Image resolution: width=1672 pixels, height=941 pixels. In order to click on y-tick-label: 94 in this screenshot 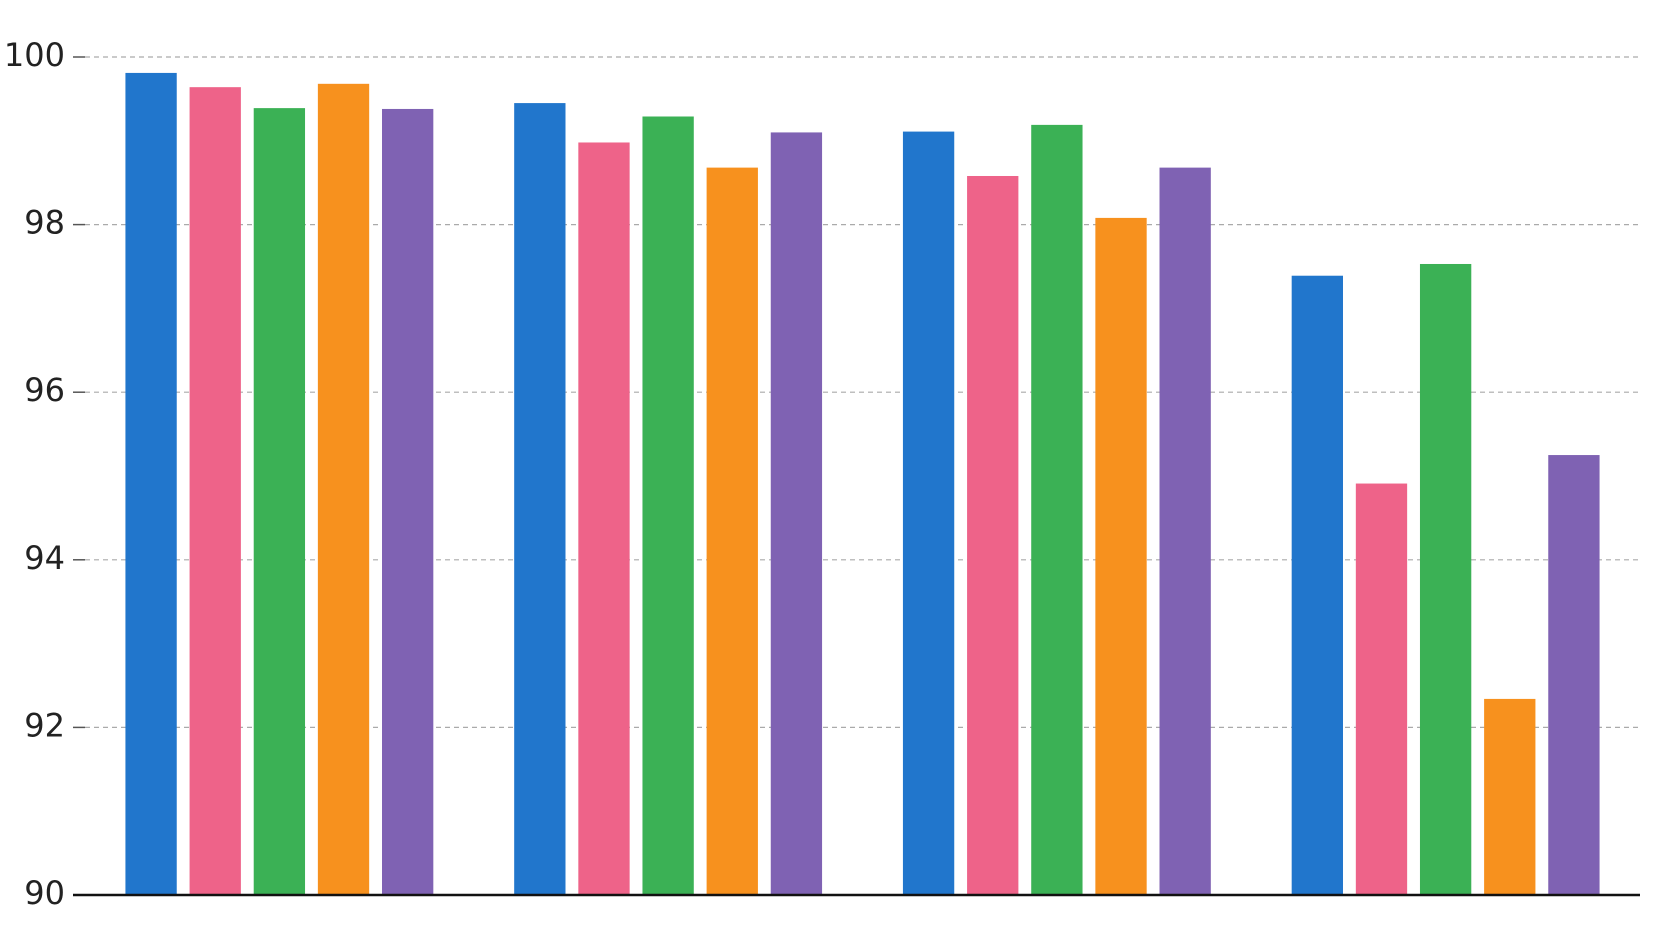, I will do `click(44, 558)`.